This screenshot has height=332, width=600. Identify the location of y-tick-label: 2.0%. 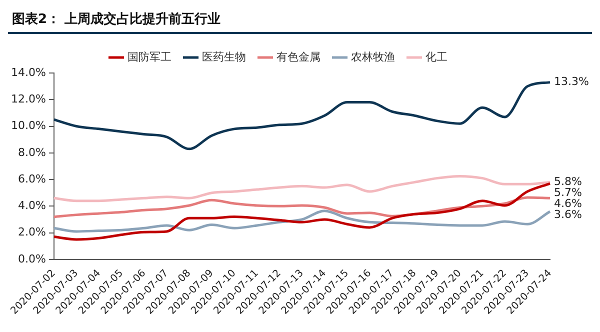
(32, 232).